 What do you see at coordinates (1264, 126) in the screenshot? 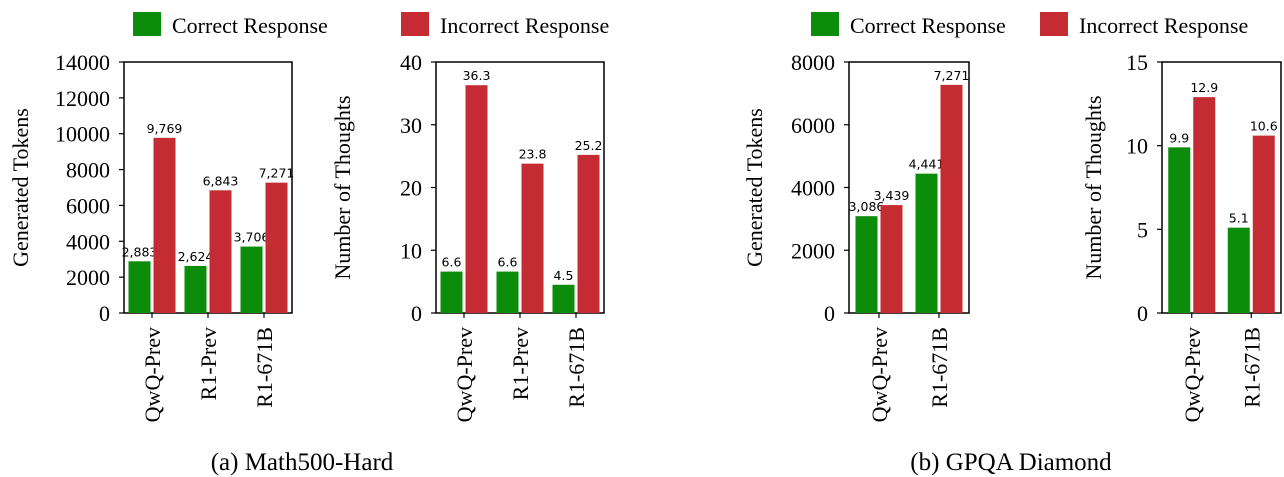
I see `bar-value-label: 10.6` at bounding box center [1264, 126].